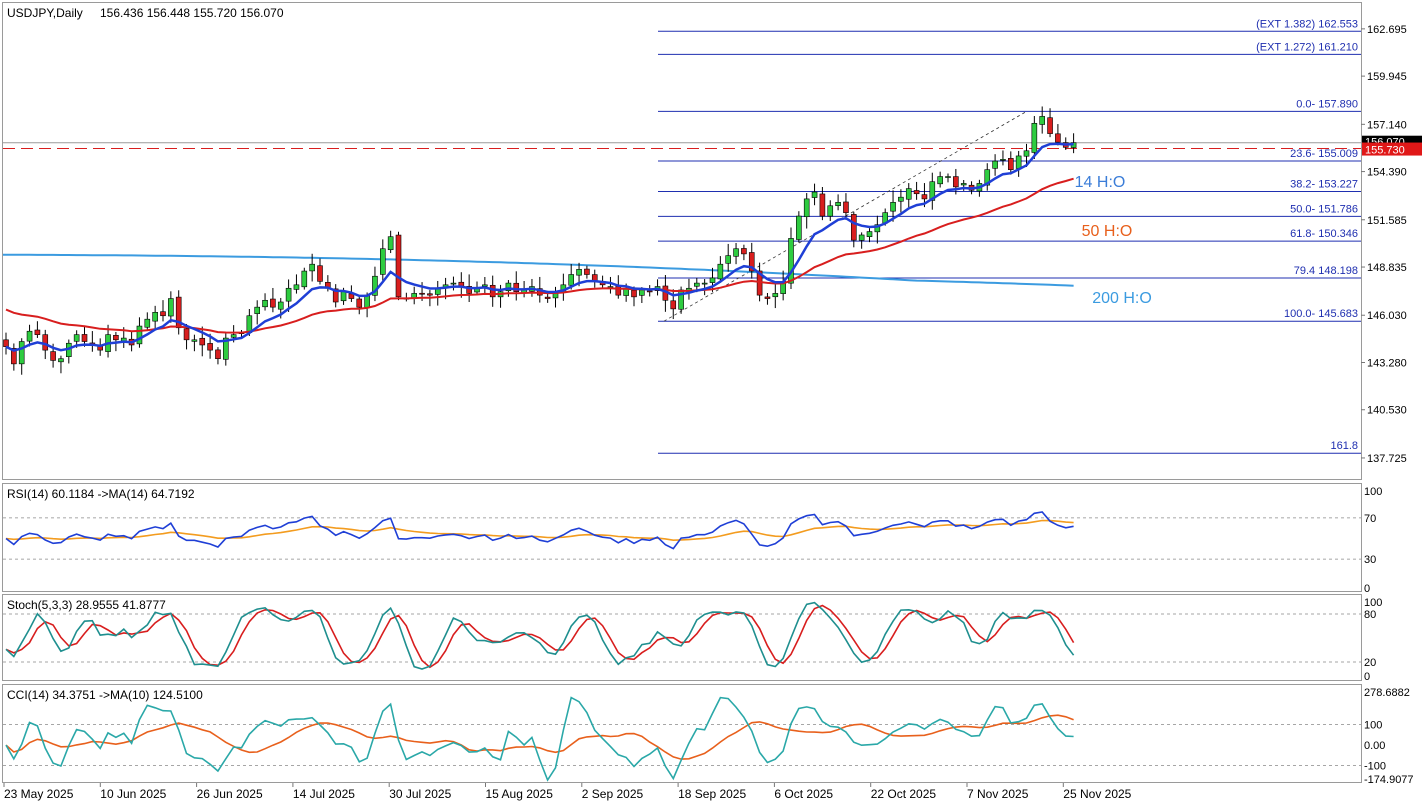 The width and height of the screenshot is (1424, 811). Describe the element at coordinates (998, 794) in the screenshot. I see `date-axis-label: 7 Nov 2025` at that location.